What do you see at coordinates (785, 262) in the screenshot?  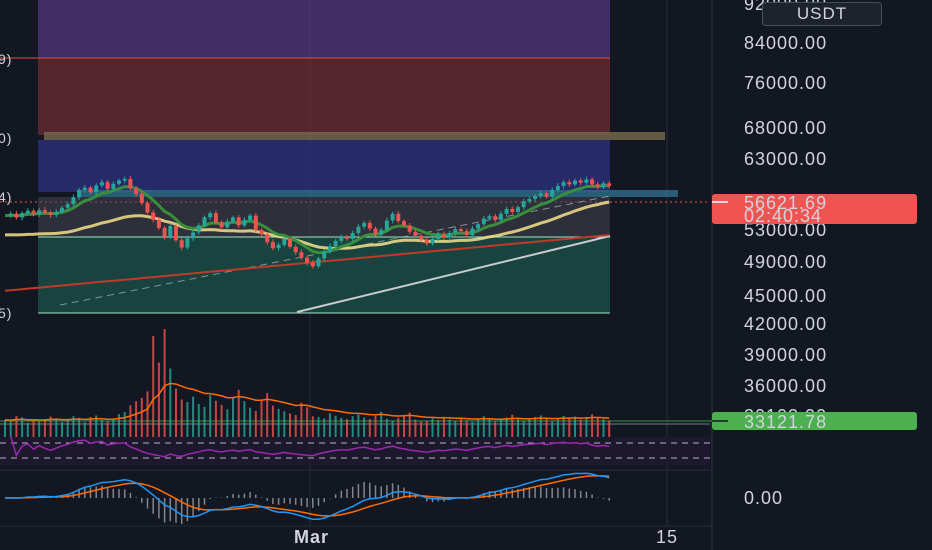 I see `price-tick-49000: 49000.00` at bounding box center [785, 262].